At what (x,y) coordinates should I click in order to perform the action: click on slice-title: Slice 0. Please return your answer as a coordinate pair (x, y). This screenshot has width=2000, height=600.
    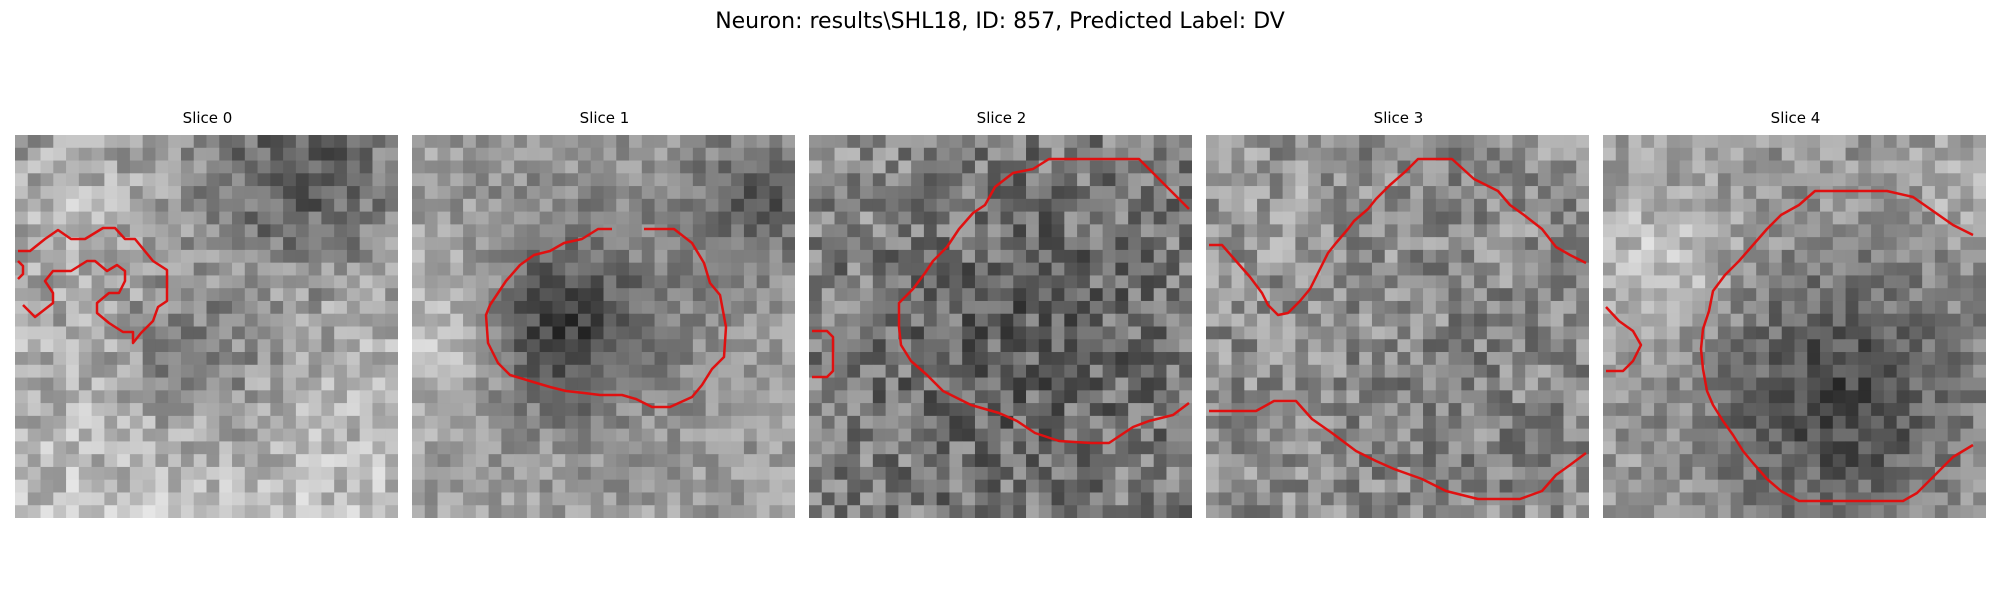
    Looking at the image, I should click on (207, 118).